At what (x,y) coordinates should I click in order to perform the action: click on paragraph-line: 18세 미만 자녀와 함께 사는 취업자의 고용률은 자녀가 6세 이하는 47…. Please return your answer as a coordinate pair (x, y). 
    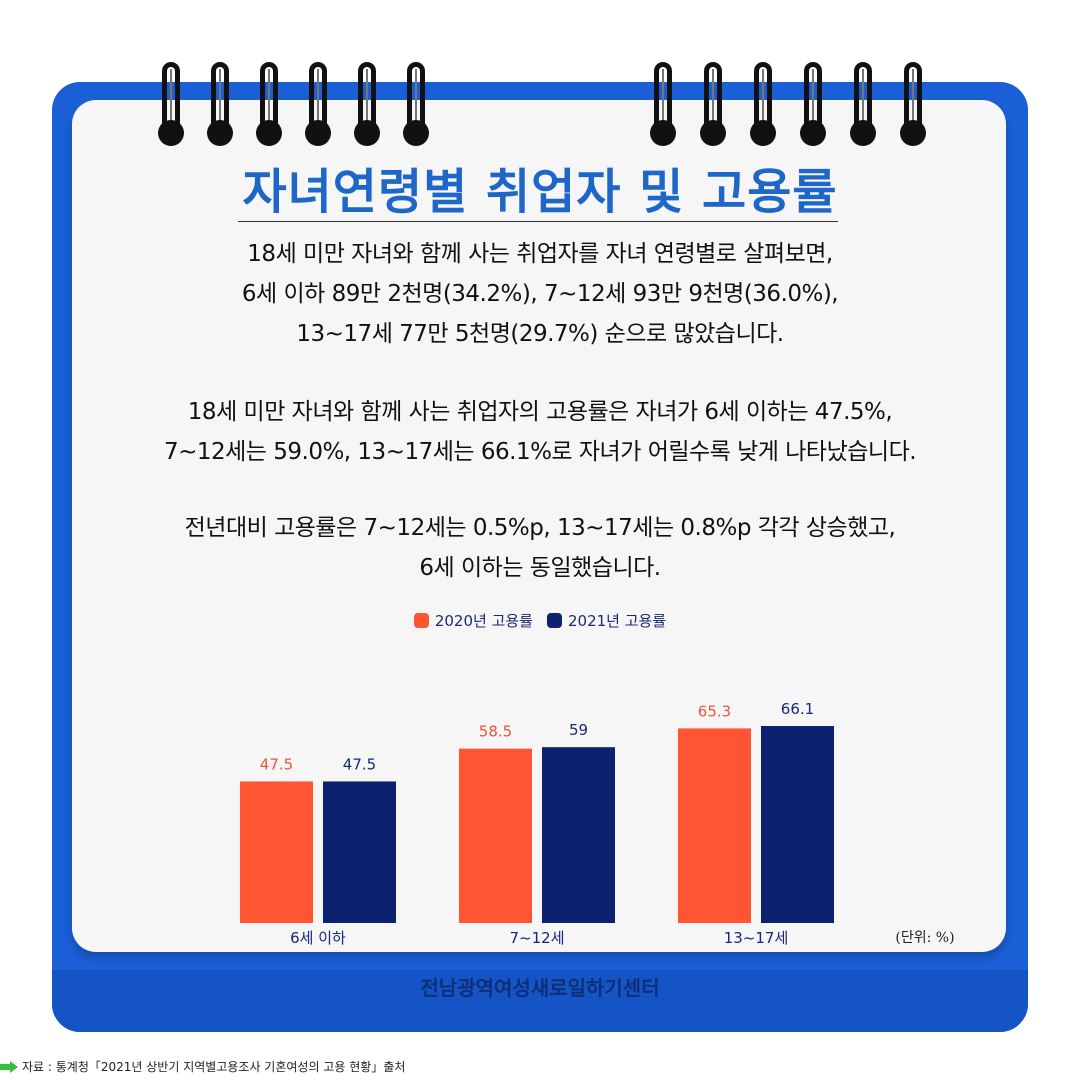
    Looking at the image, I should click on (540, 412).